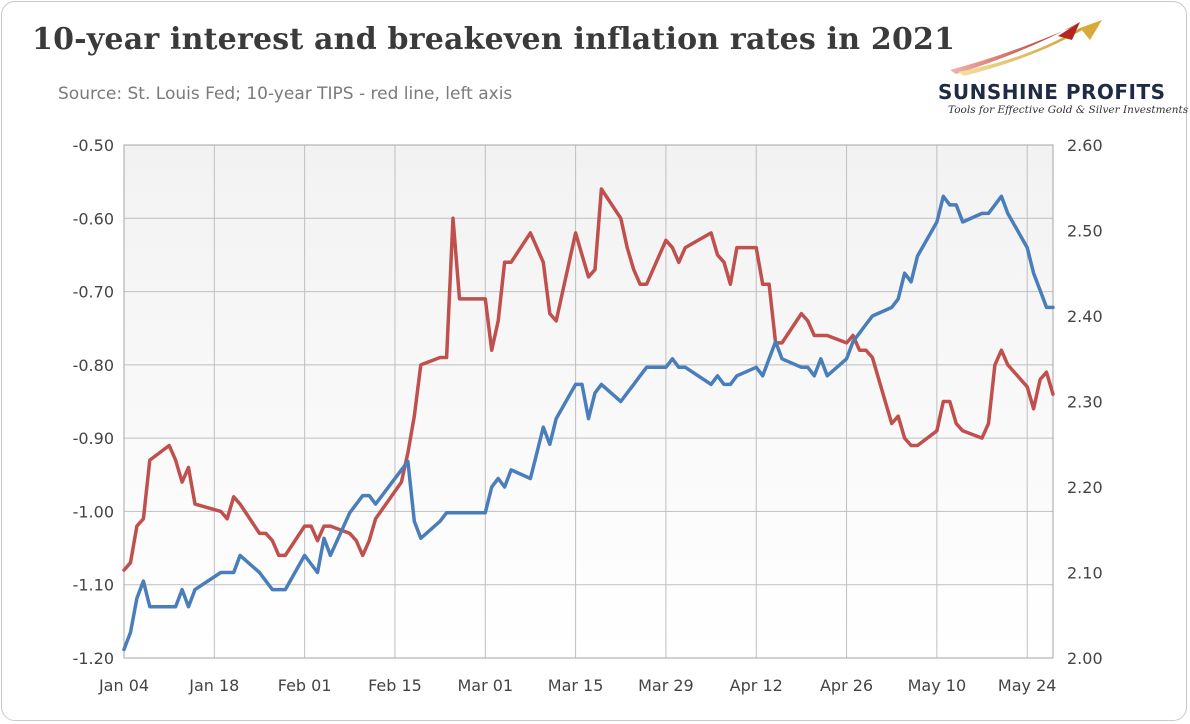 Image resolution: width=1190 pixels, height=724 pixels. I want to click on x-tick-label: Mar 15, so click(576, 685).